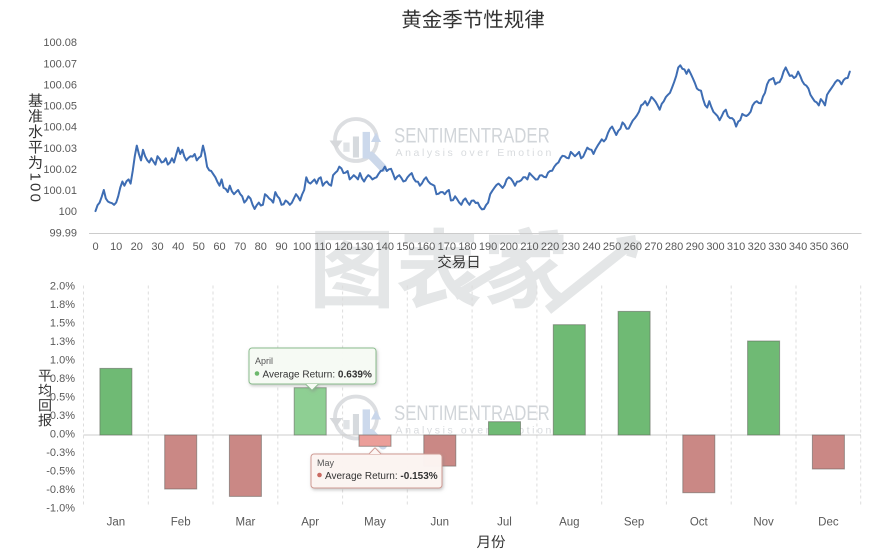 Image resolution: width=880 pixels, height=554 pixels. Describe the element at coordinates (60, 149) in the screenshot. I see `svg-text: 100.03` at that location.